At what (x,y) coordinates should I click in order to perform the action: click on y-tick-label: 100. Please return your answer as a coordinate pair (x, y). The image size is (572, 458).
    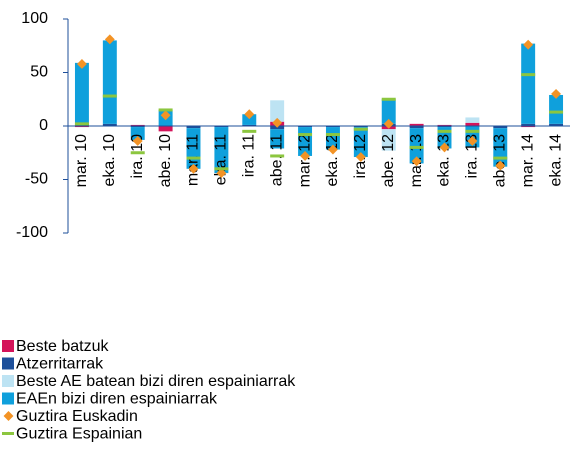
    Looking at the image, I should click on (34, 18).